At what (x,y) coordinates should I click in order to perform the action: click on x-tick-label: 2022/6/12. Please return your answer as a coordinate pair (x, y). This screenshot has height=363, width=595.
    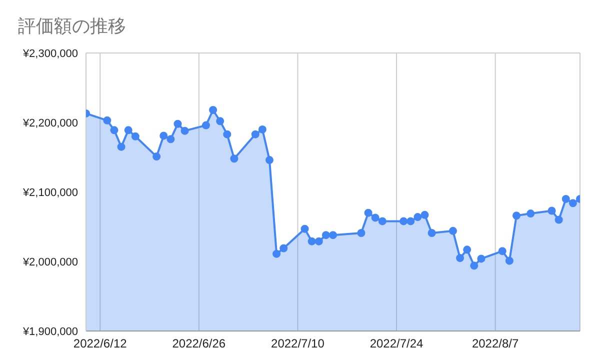
    Looking at the image, I should click on (100, 343).